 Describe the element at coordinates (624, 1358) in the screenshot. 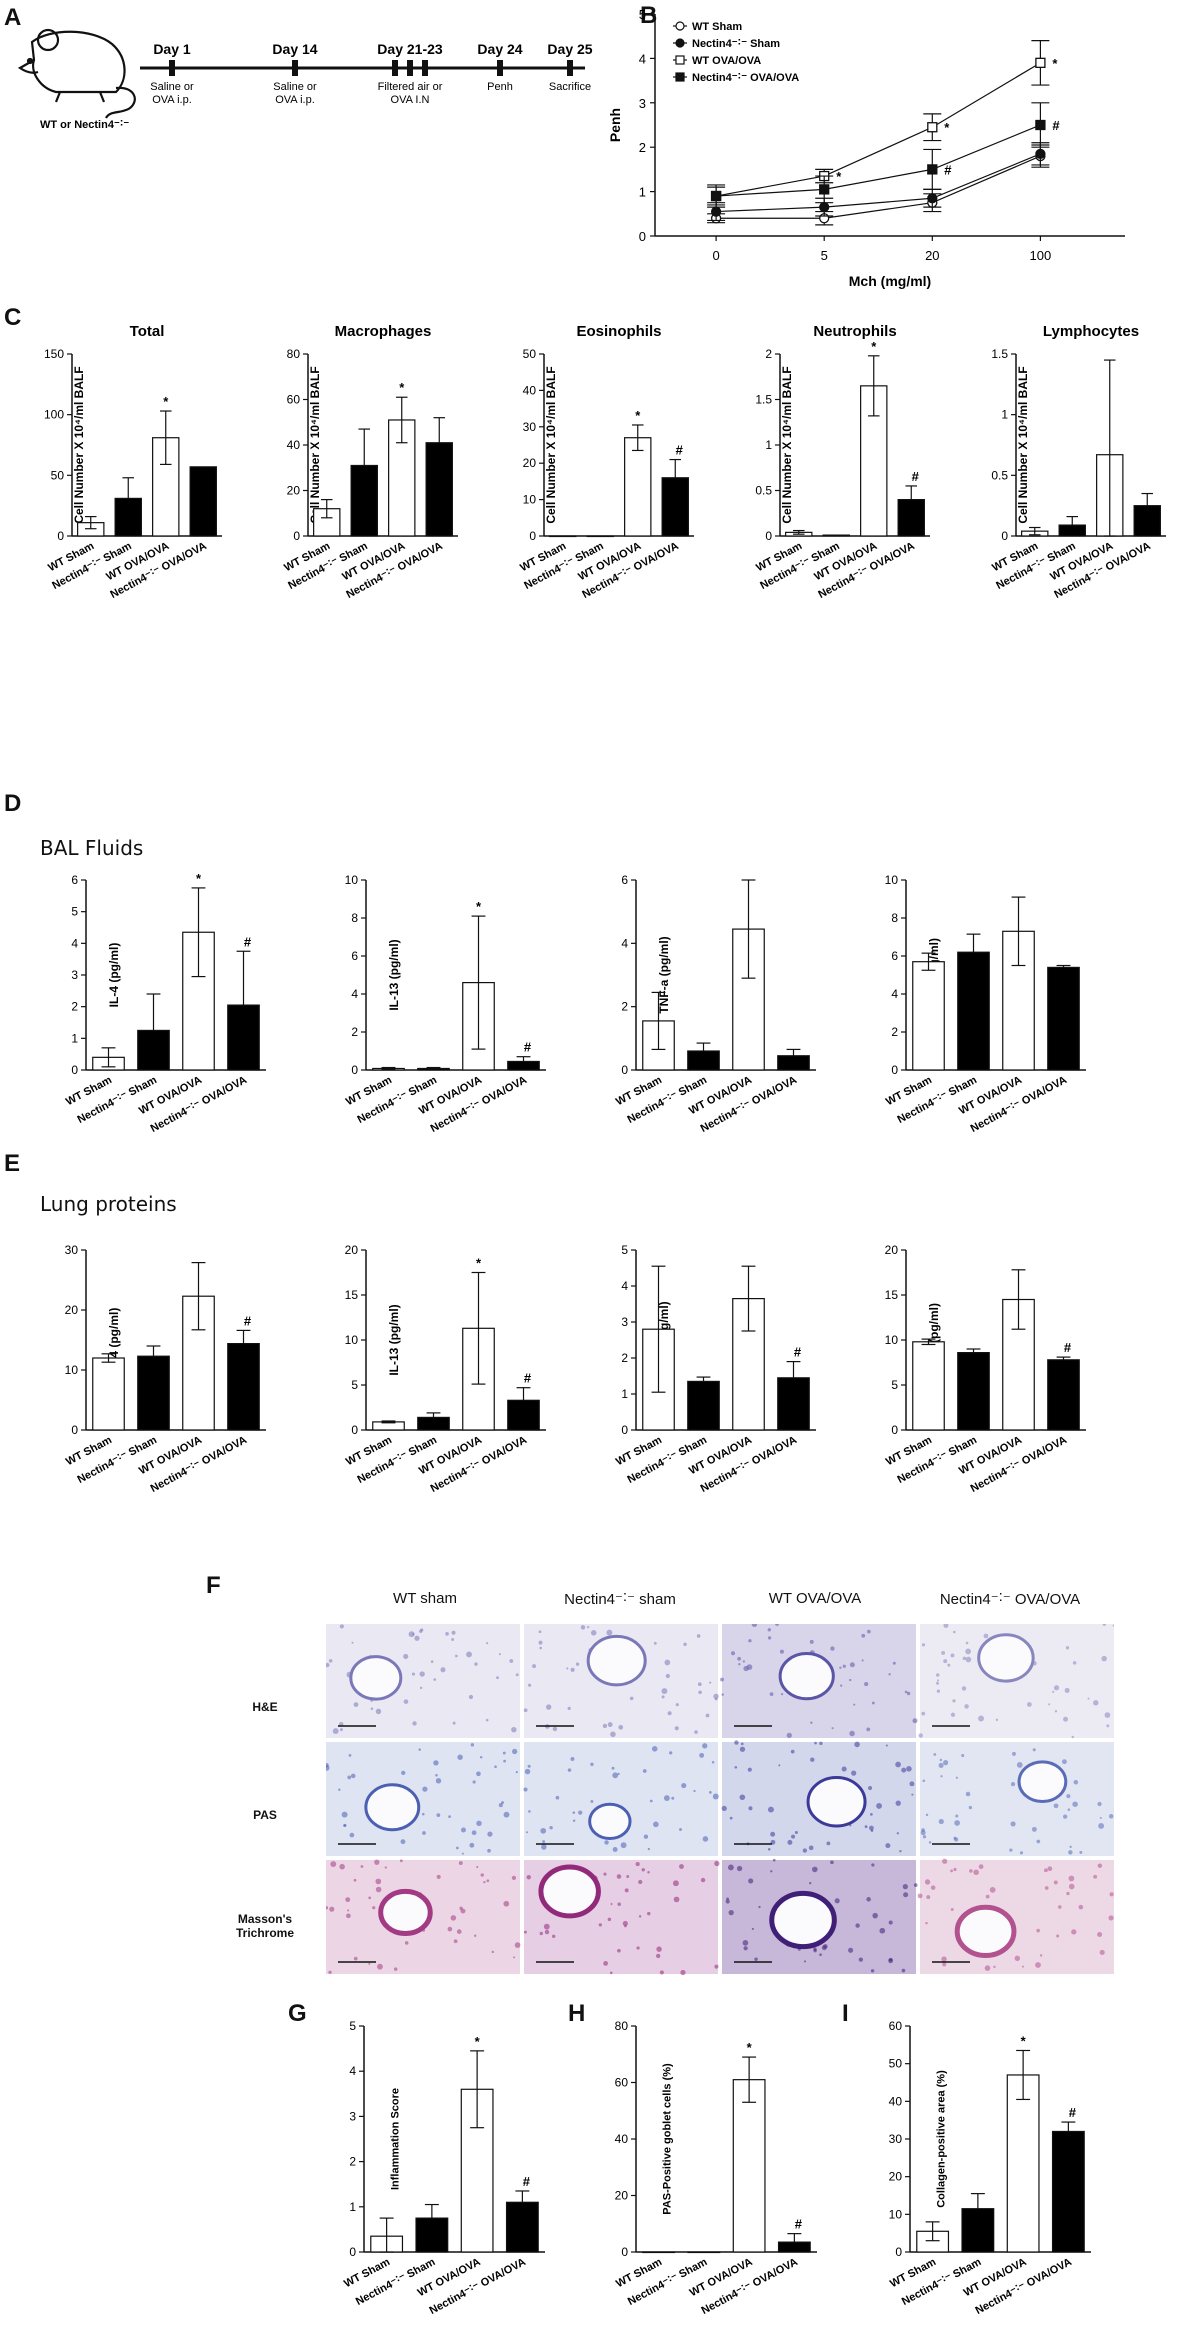

I see `y-tick-label: 2` at that location.